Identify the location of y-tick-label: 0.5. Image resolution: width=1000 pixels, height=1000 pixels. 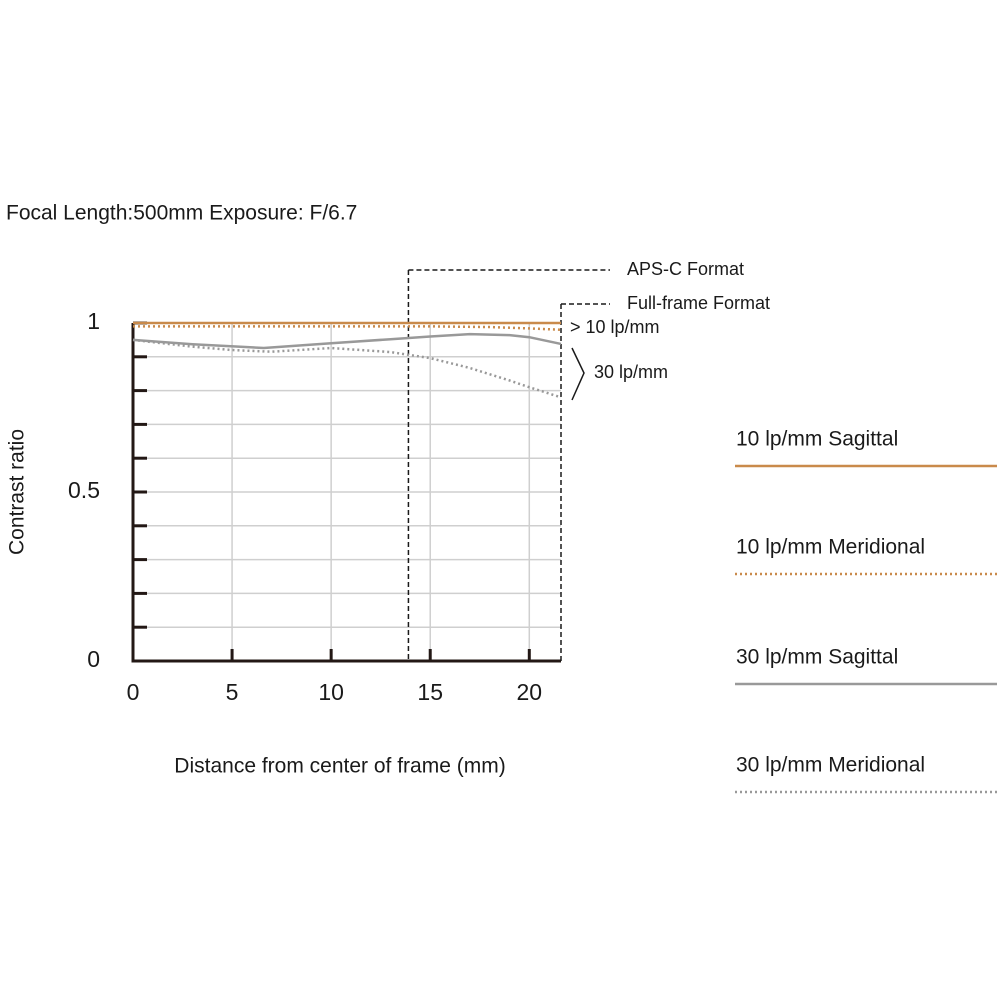
(84, 490).